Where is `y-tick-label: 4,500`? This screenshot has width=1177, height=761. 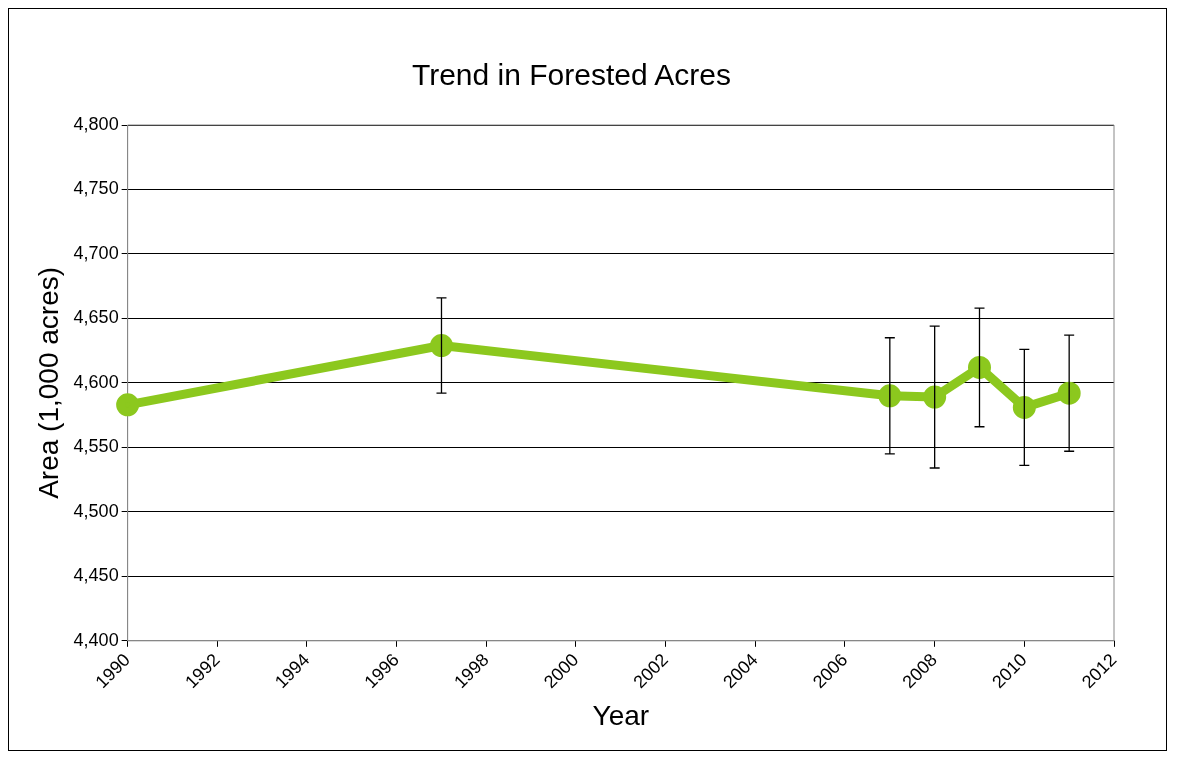 y-tick-label: 4,500 is located at coordinates (96, 510).